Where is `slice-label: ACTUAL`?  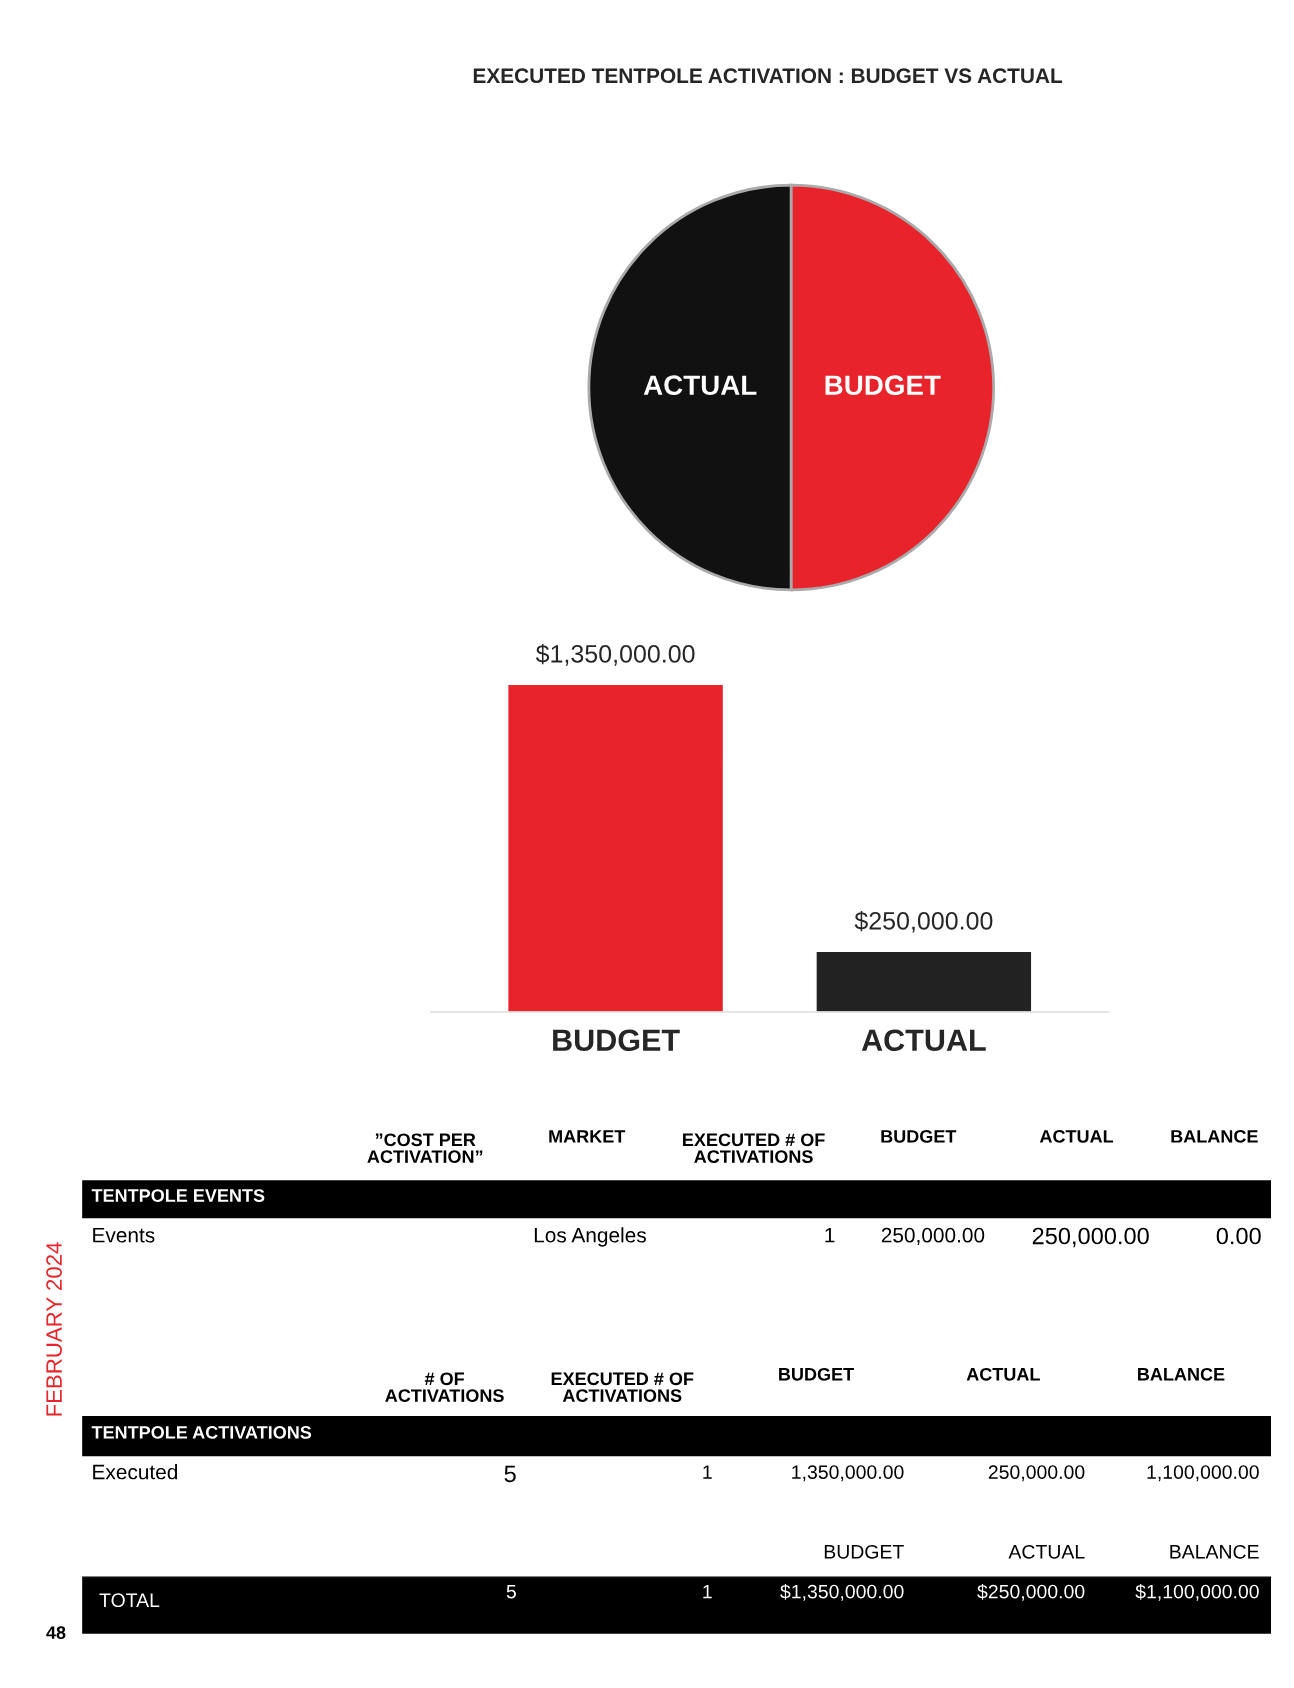
slice-label: ACTUAL is located at coordinates (700, 385).